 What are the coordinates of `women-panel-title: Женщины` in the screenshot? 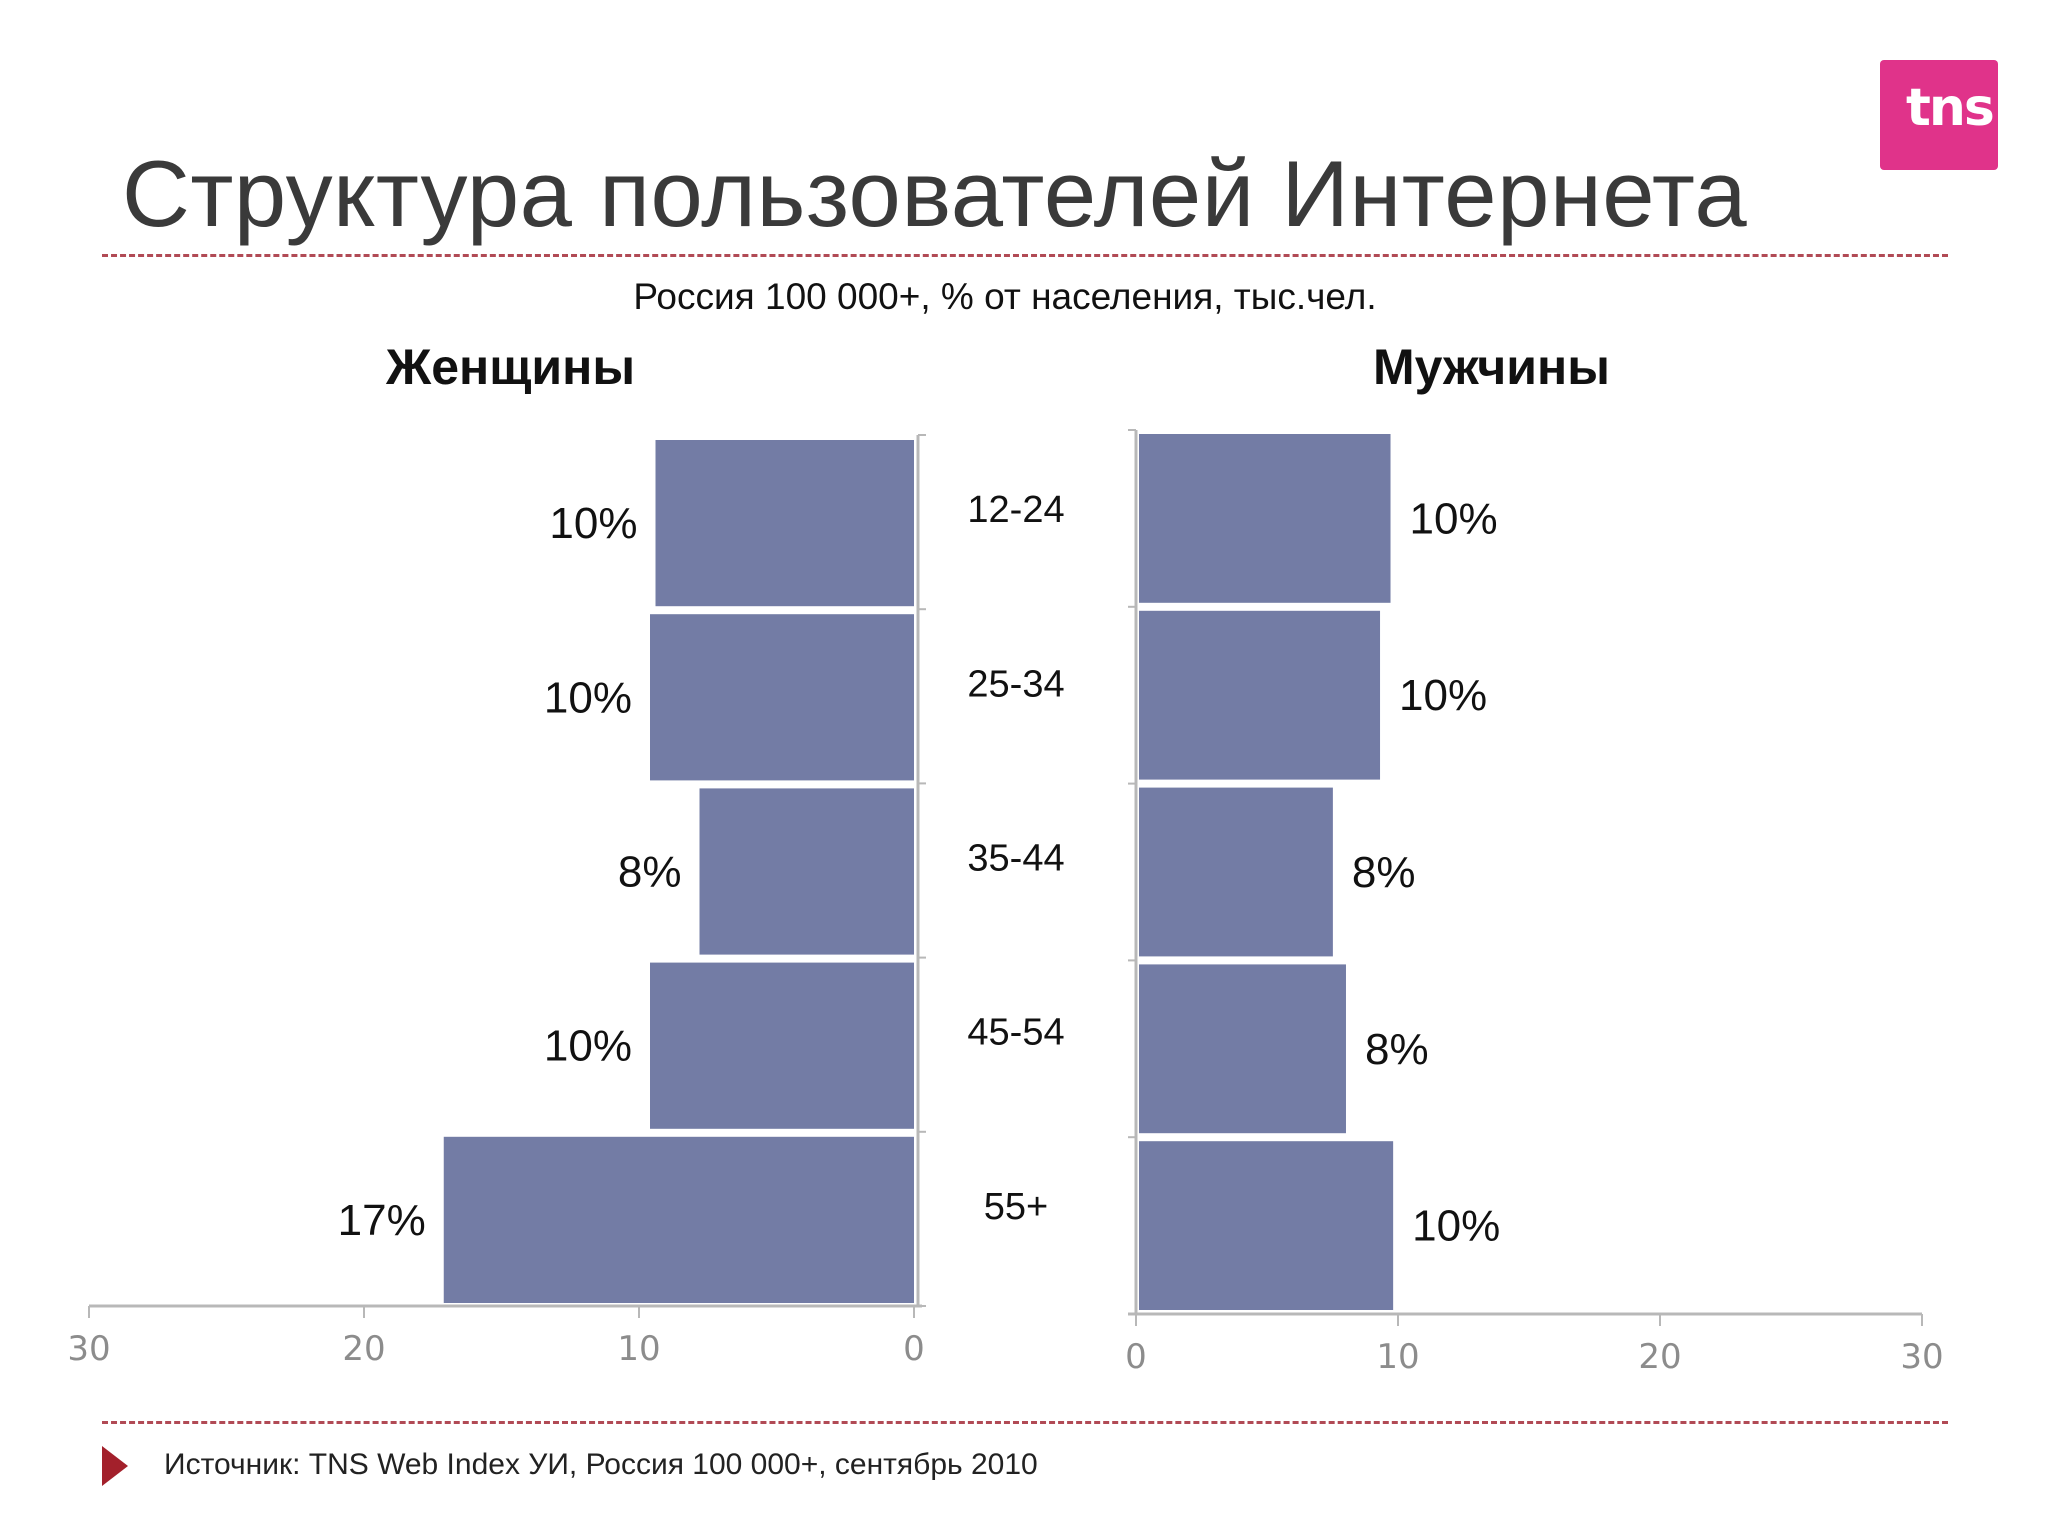 It's located at (511, 367).